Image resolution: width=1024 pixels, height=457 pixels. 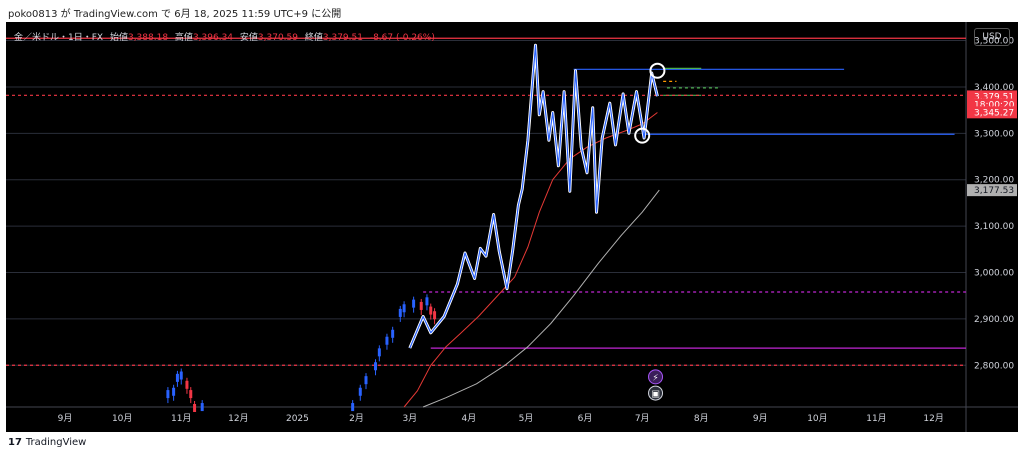 I want to click on open-label: 始値, so click(x=118, y=38).